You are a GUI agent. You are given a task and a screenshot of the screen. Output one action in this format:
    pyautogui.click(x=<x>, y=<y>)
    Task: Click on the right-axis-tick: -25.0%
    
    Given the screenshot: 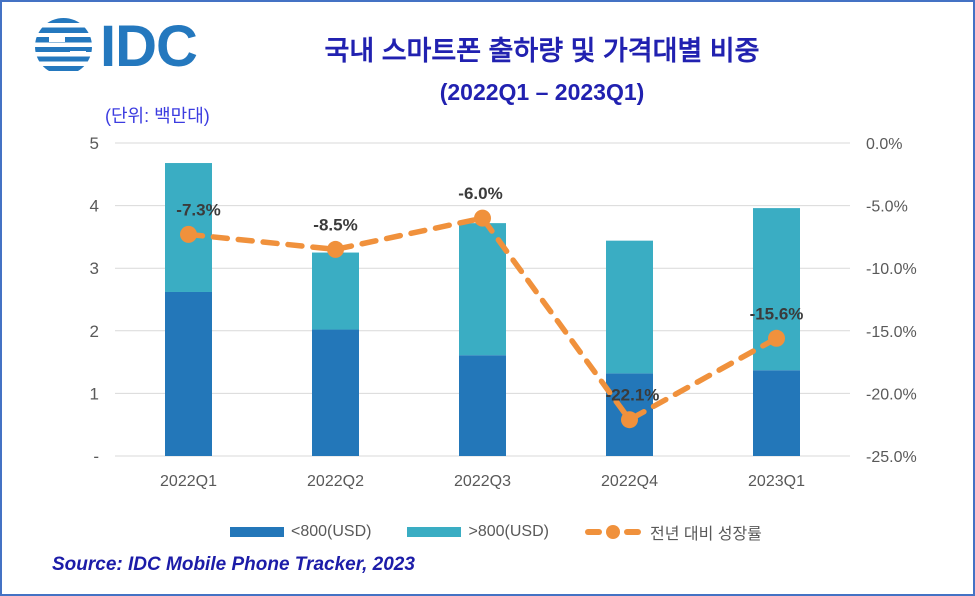 What is the action you would take?
    pyautogui.click(x=891, y=457)
    